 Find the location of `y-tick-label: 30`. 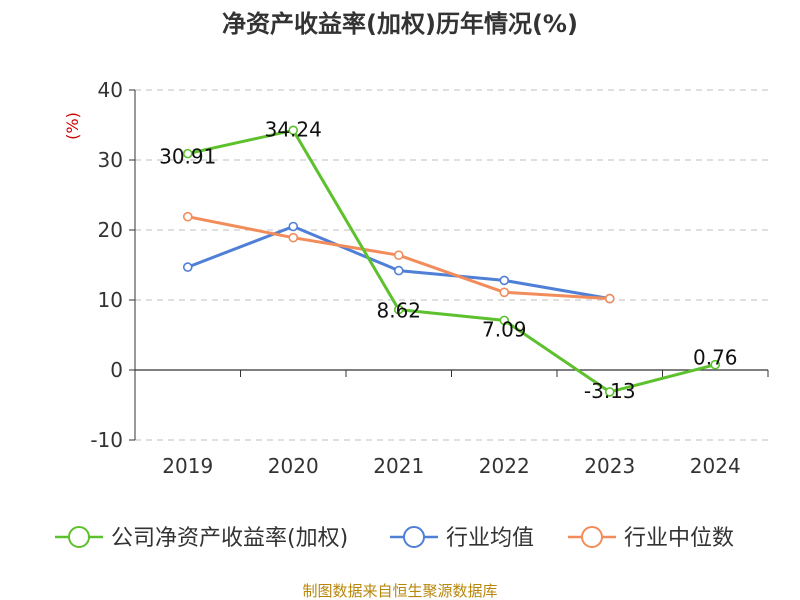

y-tick-label: 30 is located at coordinates (110, 160).